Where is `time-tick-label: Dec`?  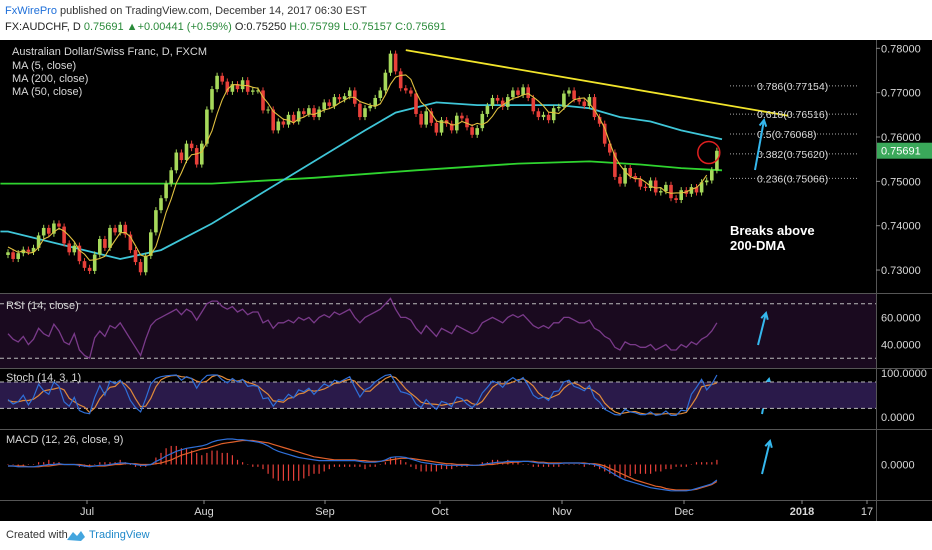 time-tick-label: Dec is located at coordinates (684, 512).